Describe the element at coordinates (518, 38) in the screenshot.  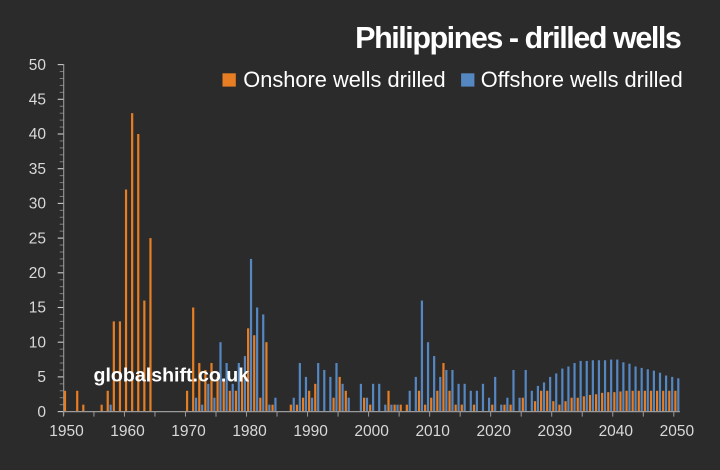
I see `svg-text: Philippines - drilled wells` at that location.